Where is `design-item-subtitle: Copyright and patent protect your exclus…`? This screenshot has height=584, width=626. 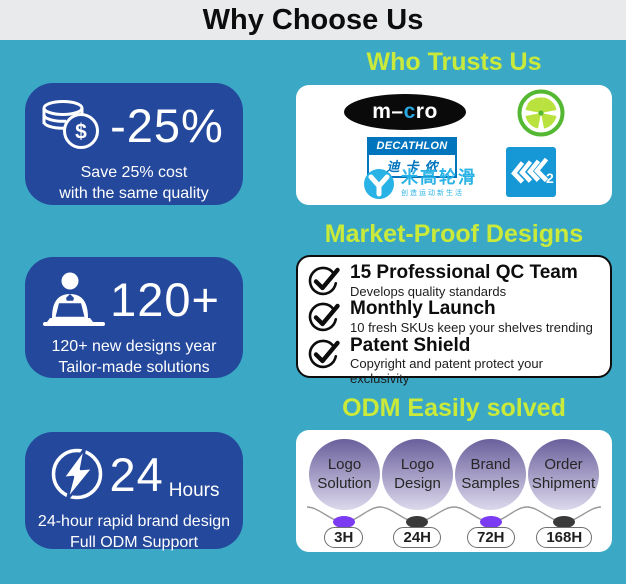
design-item-subtitle: Copyright and patent protect your exclus… is located at coordinates (446, 371).